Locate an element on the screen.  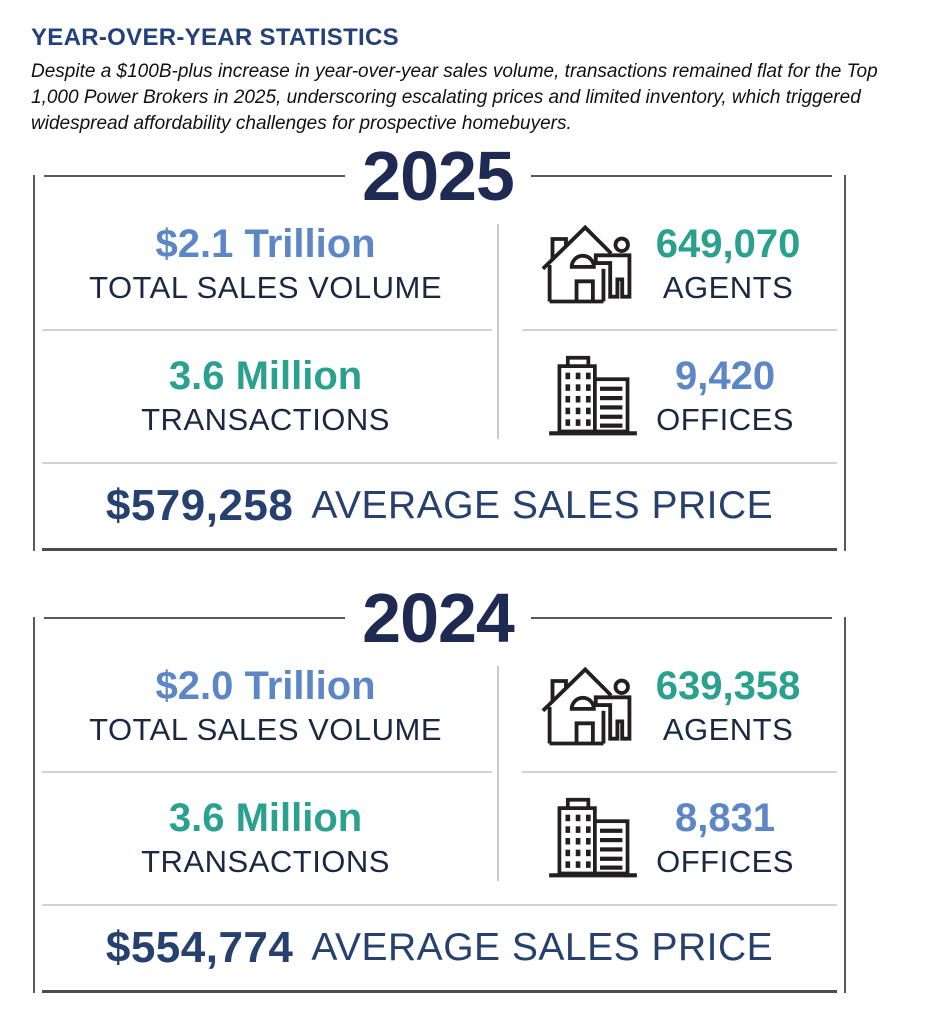
page-title: YEAR-OVER-YEAR STATISTICS is located at coordinates (215, 37).